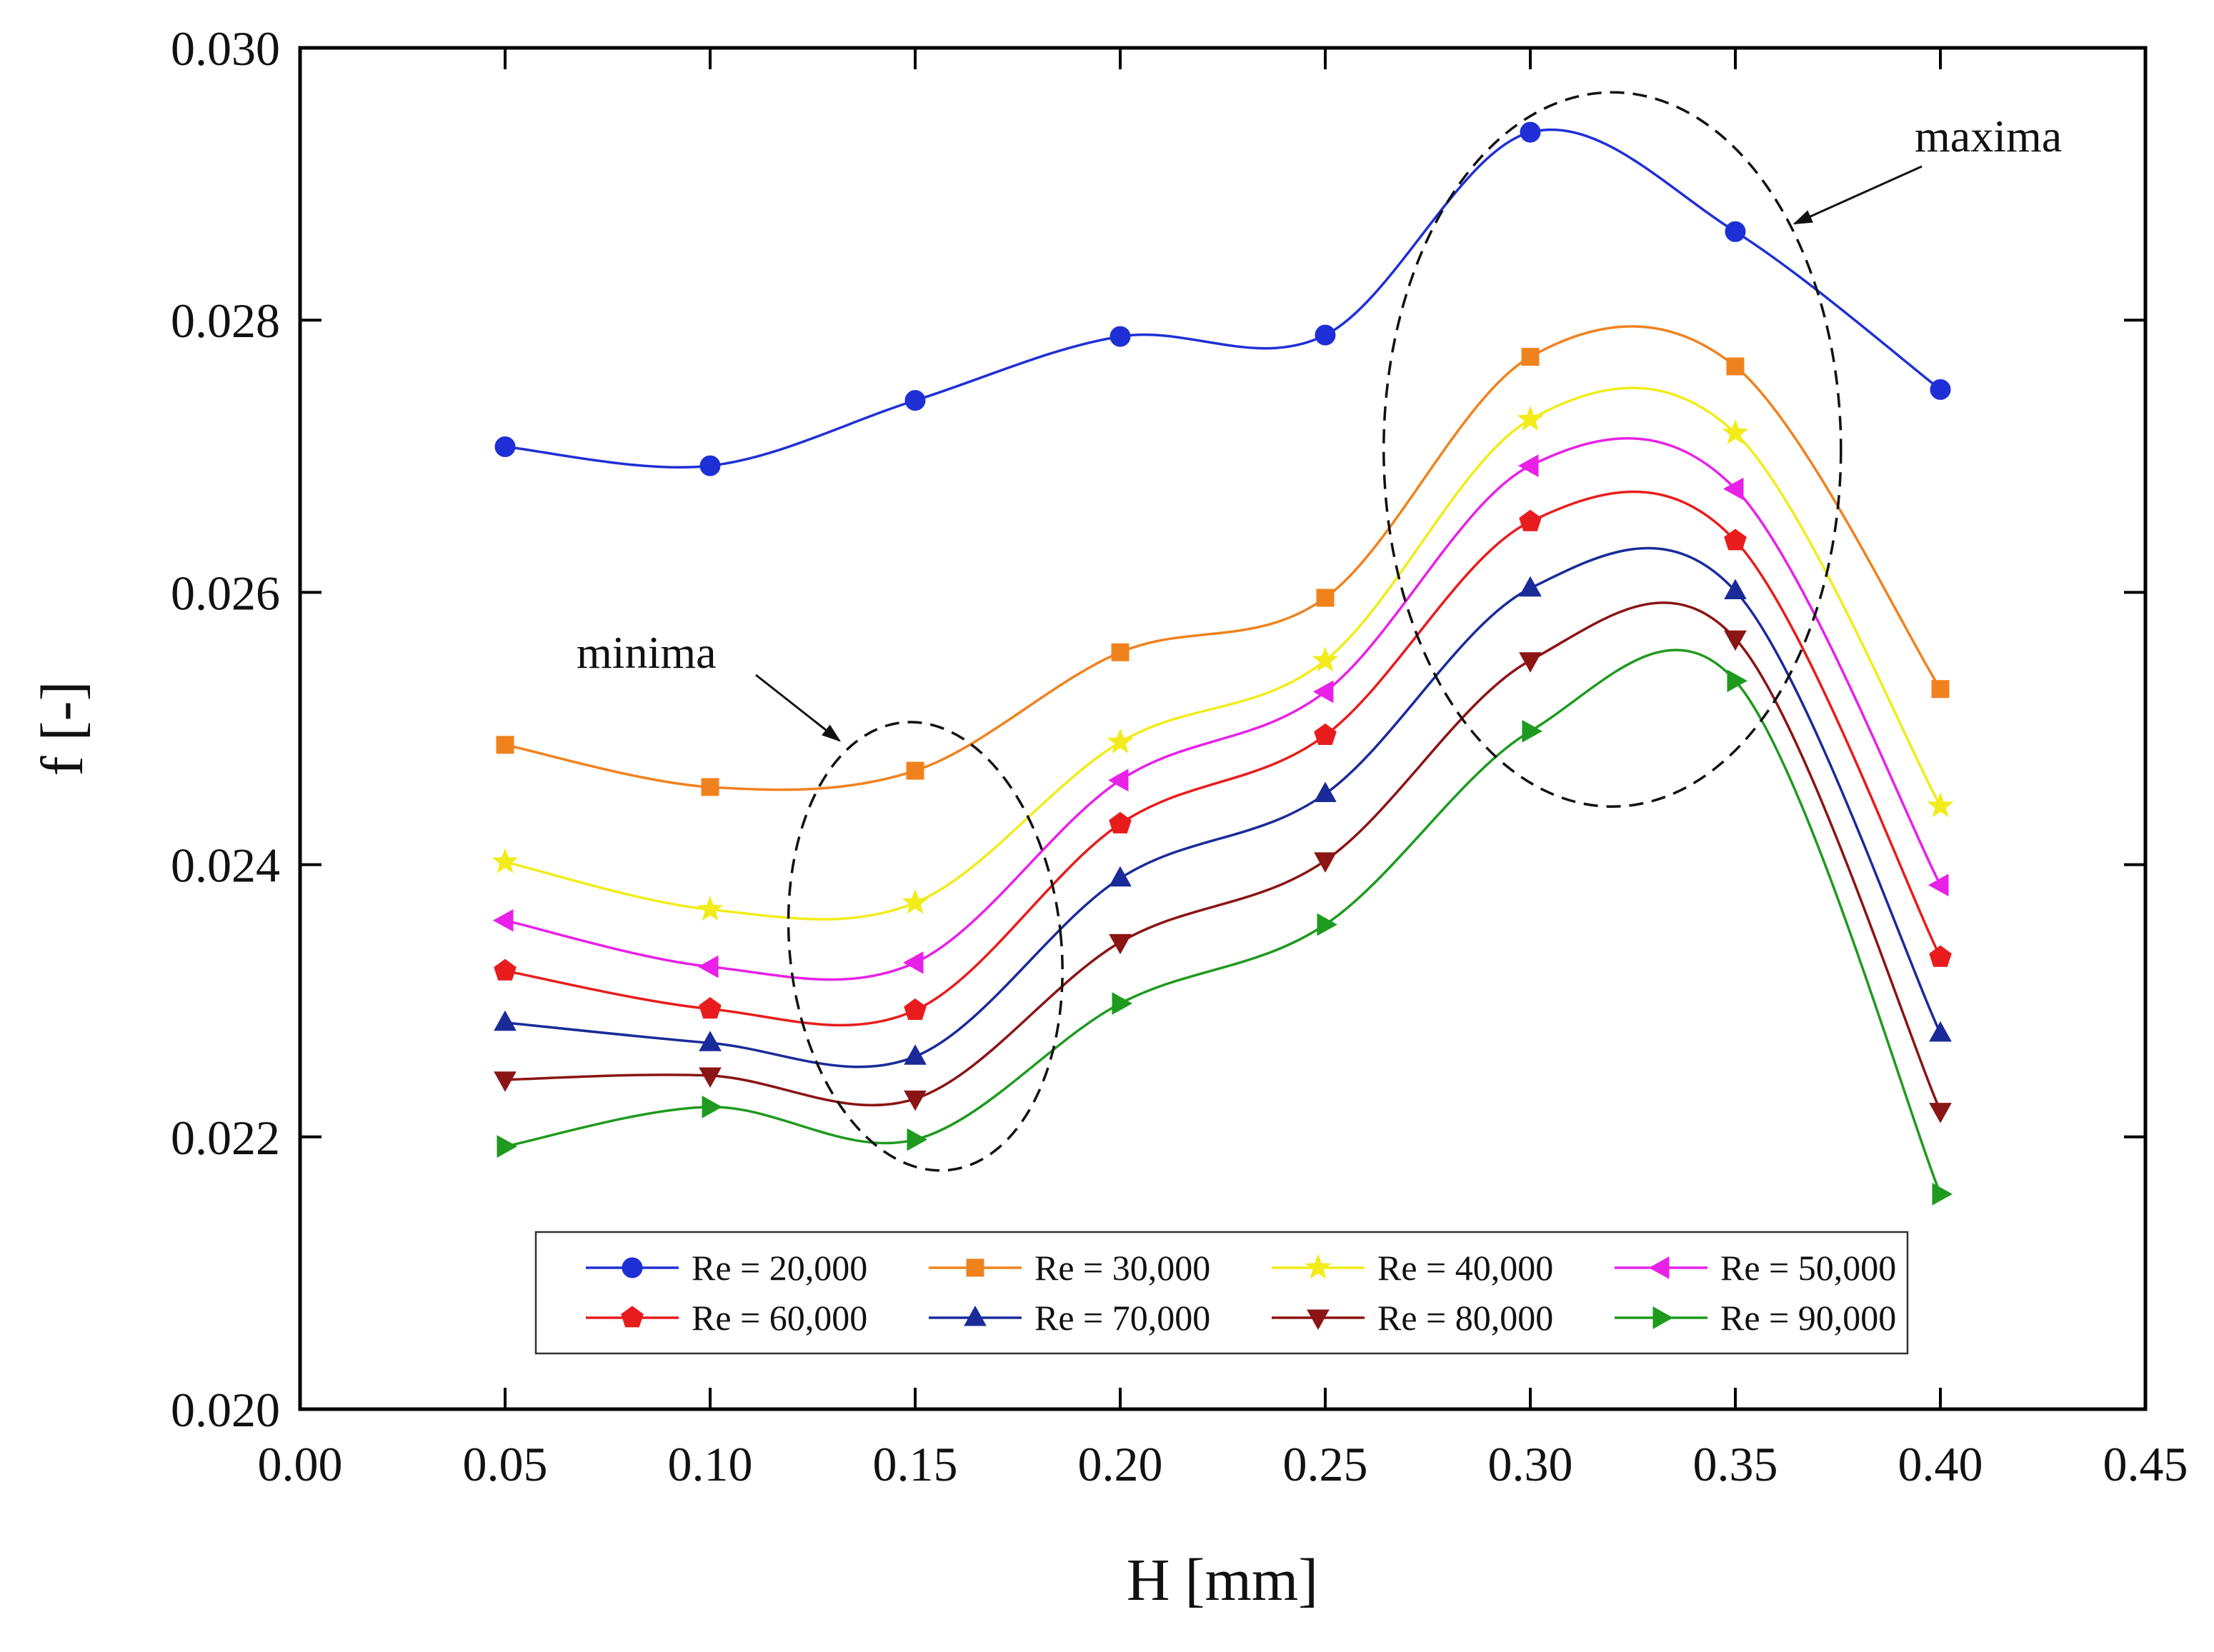  What do you see at coordinates (1989, 136) in the screenshot?
I see `maxima-label: maxima` at bounding box center [1989, 136].